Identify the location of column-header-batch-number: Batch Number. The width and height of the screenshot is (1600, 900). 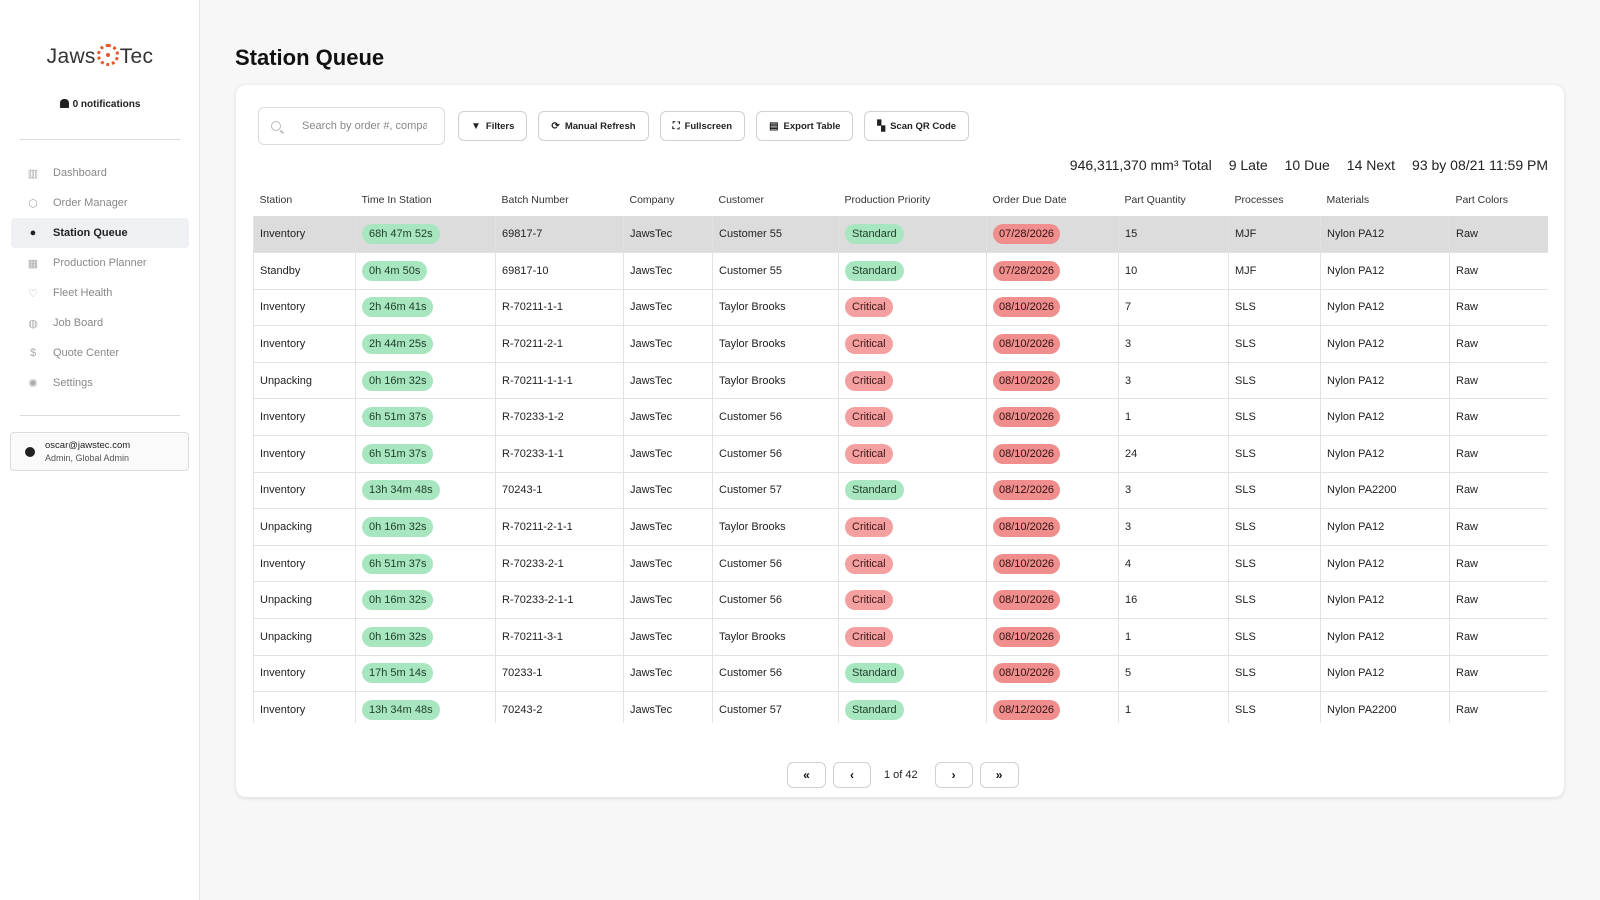
(559, 199).